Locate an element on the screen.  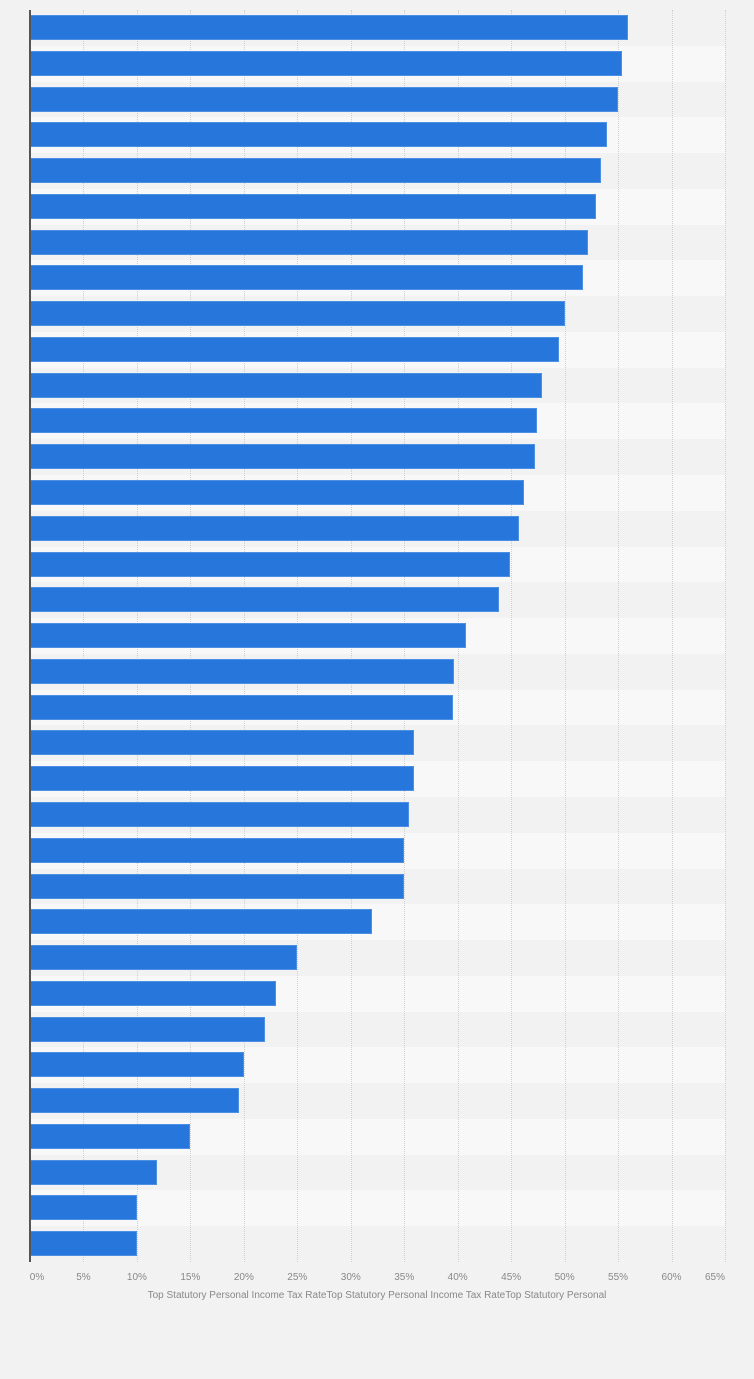
x-tick-label: 30% is located at coordinates (350, 1277).